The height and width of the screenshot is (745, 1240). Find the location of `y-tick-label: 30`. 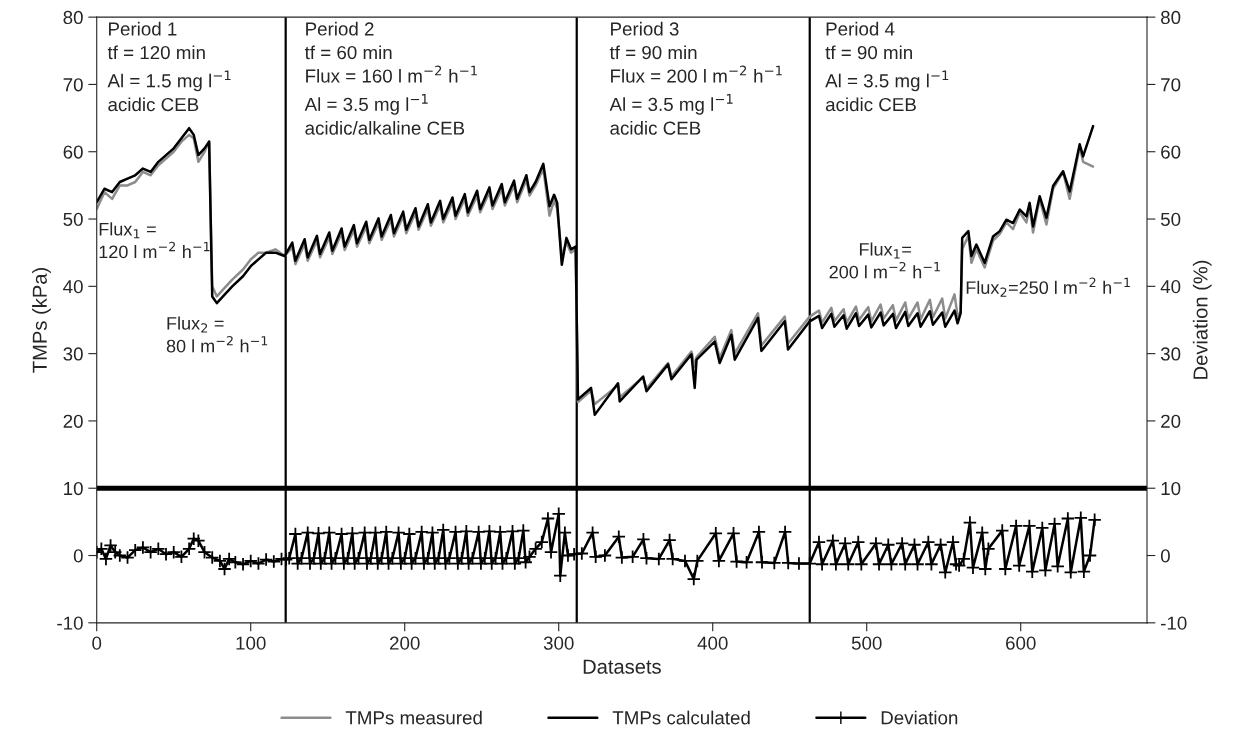

y-tick-label: 30 is located at coordinates (73, 354).